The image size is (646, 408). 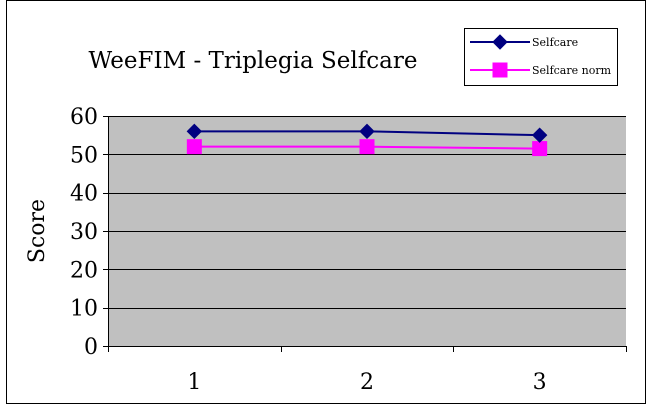 I want to click on legend: Selfcare Selfcare norm, so click(x=541, y=57).